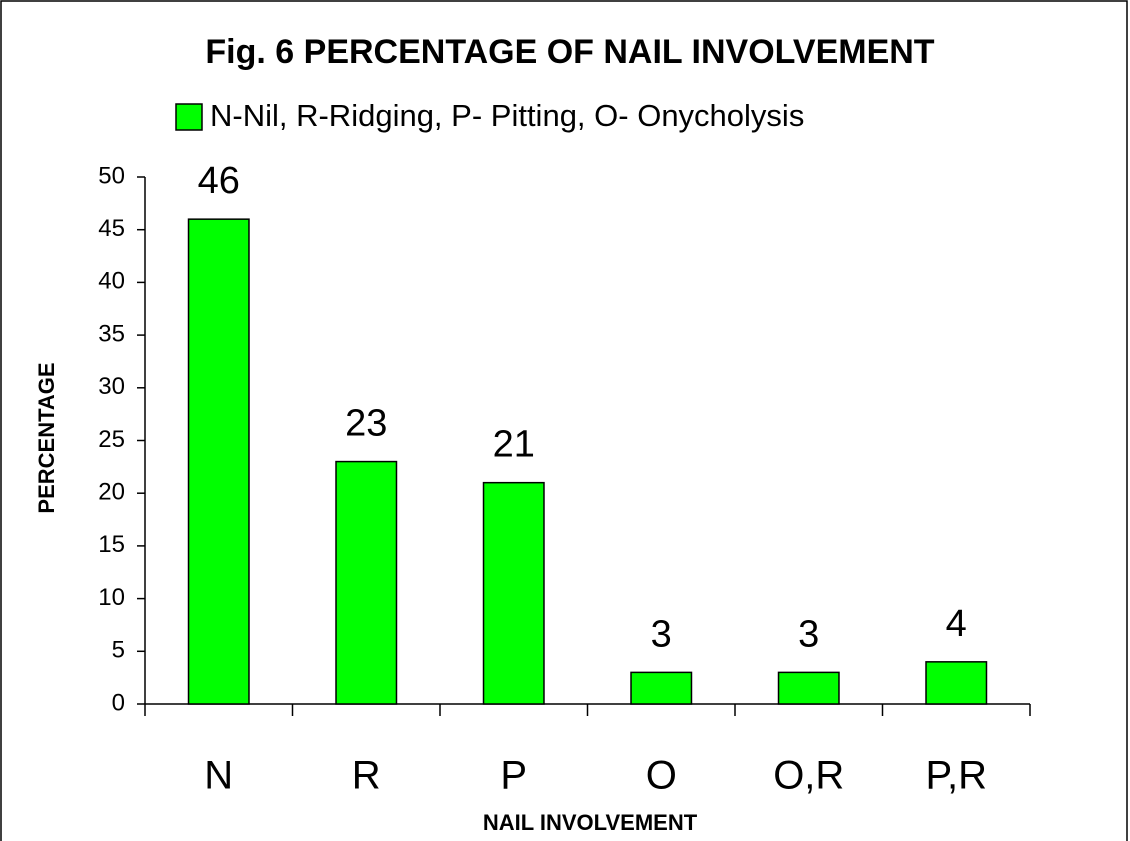 This screenshot has width=1130, height=841. What do you see at coordinates (111, 386) in the screenshot?
I see `y-tick-label: 30` at bounding box center [111, 386].